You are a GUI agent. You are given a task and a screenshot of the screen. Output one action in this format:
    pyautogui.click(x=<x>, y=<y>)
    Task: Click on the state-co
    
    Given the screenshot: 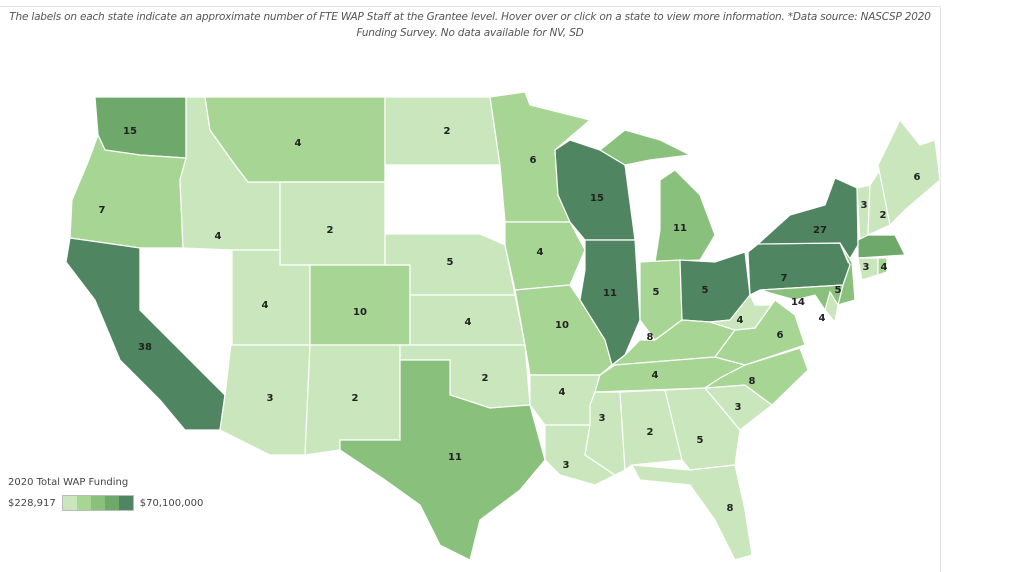 What is the action you would take?
    pyautogui.click(x=360, y=305)
    